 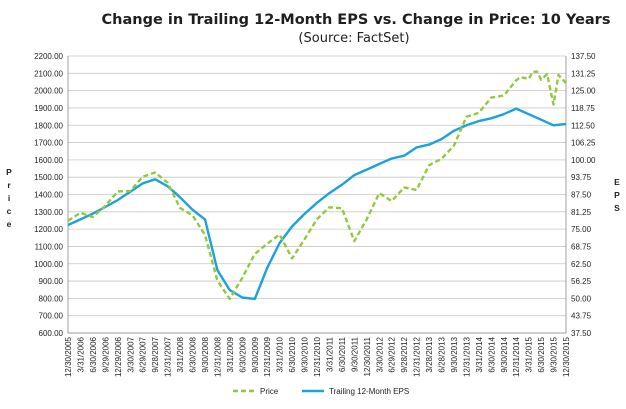 I want to click on y-tick-label-right: 137.50, so click(x=583, y=56).